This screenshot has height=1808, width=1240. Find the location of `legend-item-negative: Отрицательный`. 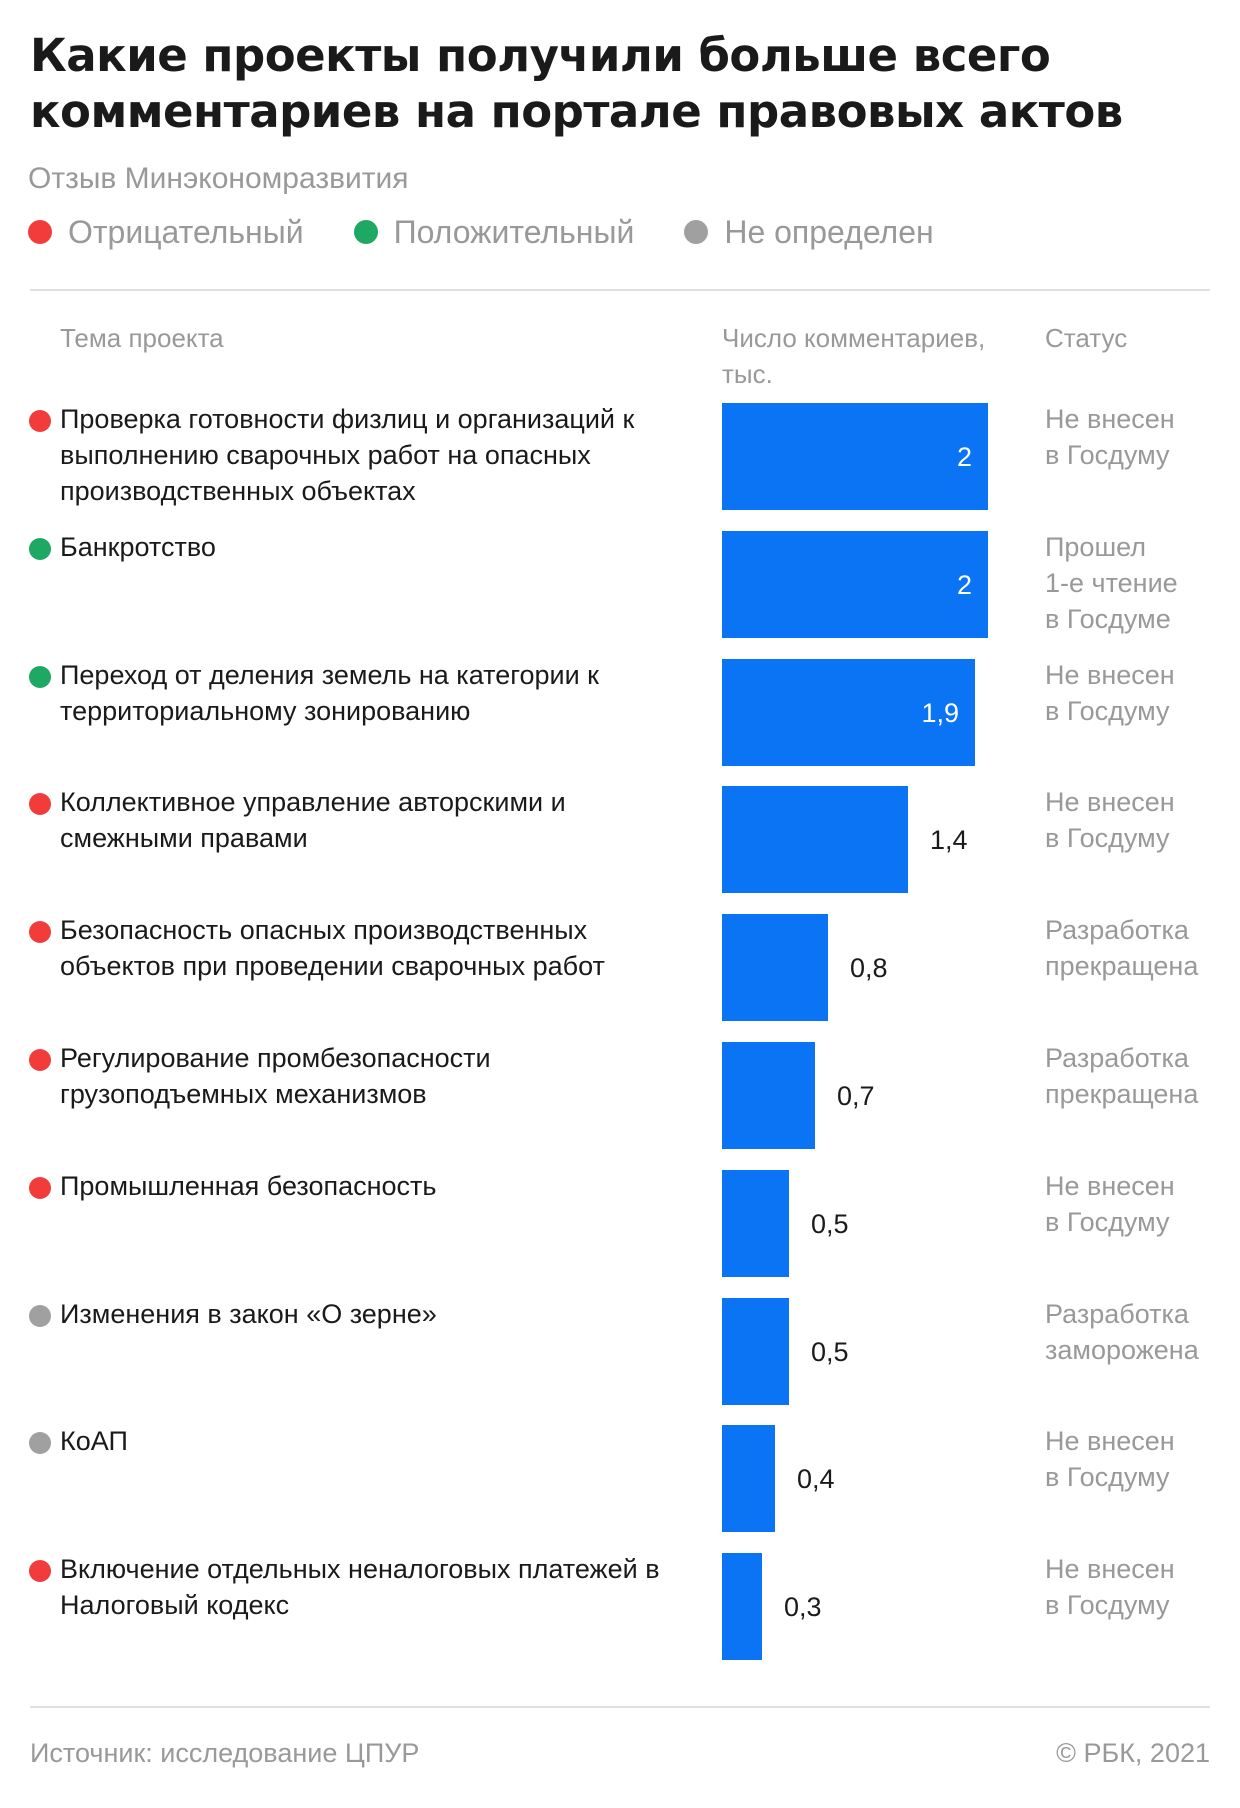

legend-item-negative: Отрицательный is located at coordinates (166, 232).